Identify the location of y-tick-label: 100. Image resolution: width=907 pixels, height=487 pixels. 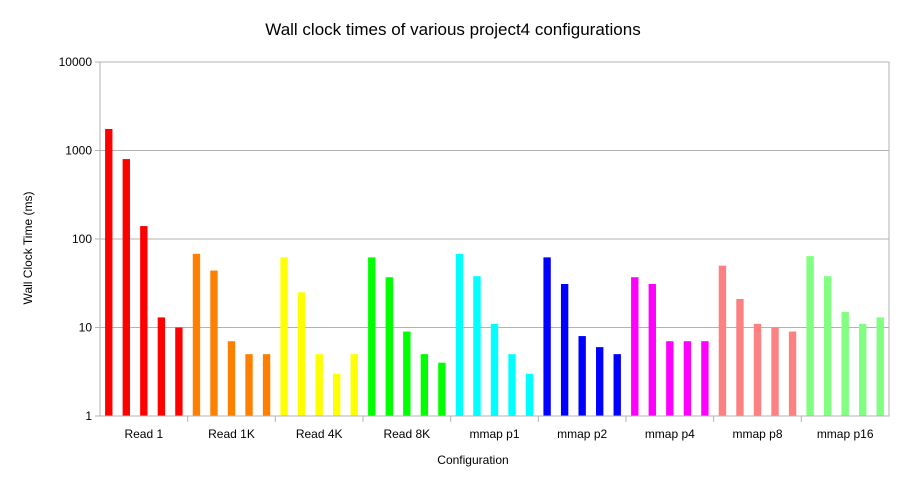
(82, 239).